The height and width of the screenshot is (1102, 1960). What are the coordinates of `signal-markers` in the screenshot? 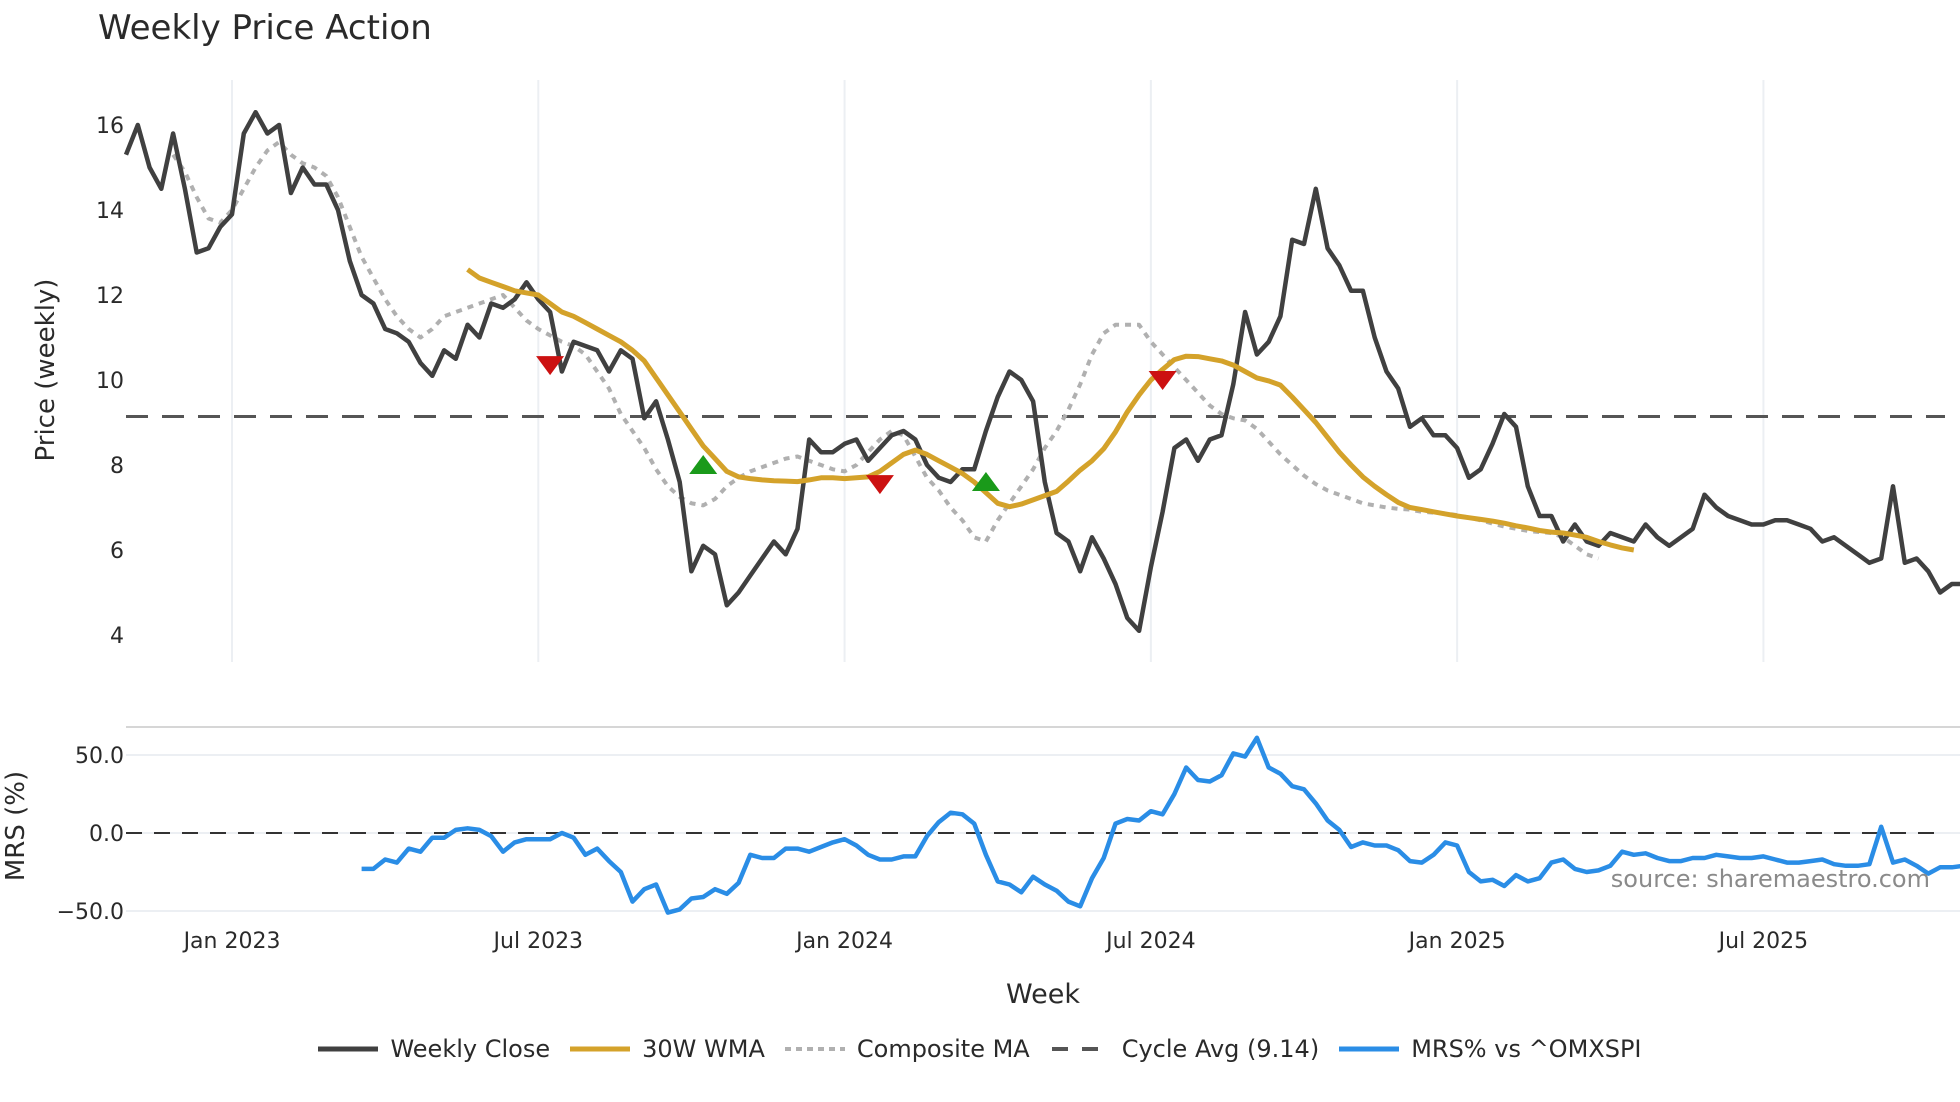 It's located at (856, 425).